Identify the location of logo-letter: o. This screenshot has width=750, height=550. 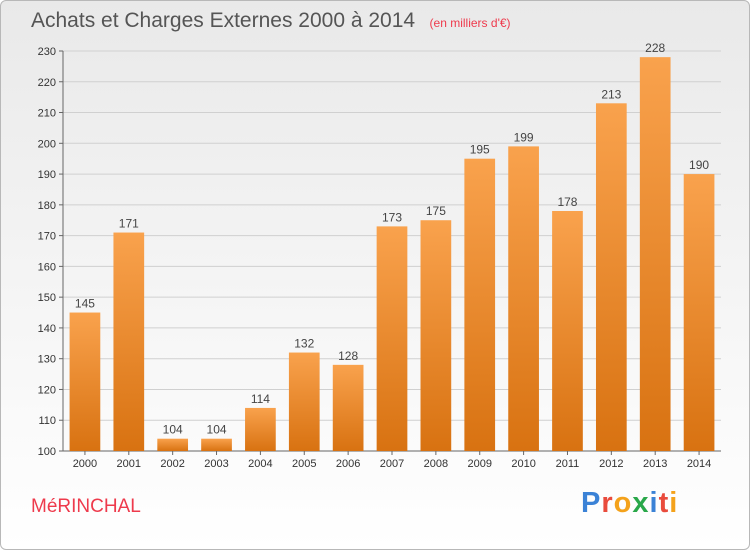
(623, 503).